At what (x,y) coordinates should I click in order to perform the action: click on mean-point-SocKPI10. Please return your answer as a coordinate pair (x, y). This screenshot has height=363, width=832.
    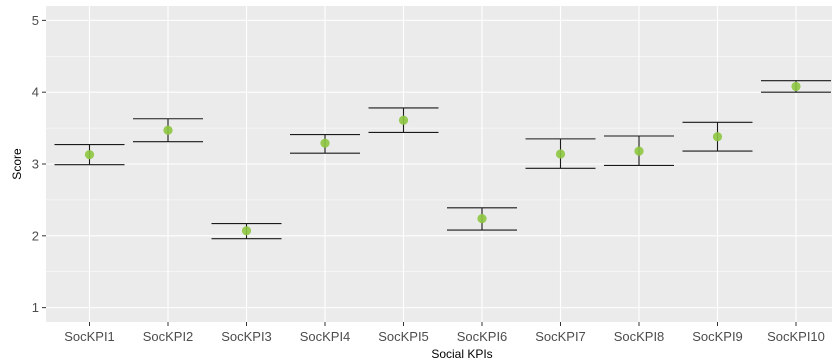
    Looking at the image, I should click on (796, 86).